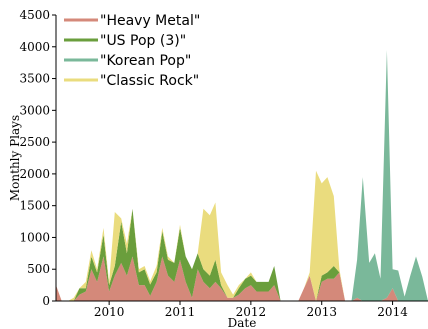  Describe the element at coordinates (15, 158) in the screenshot. I see `y-axis-label: Monthly Plays` at that location.